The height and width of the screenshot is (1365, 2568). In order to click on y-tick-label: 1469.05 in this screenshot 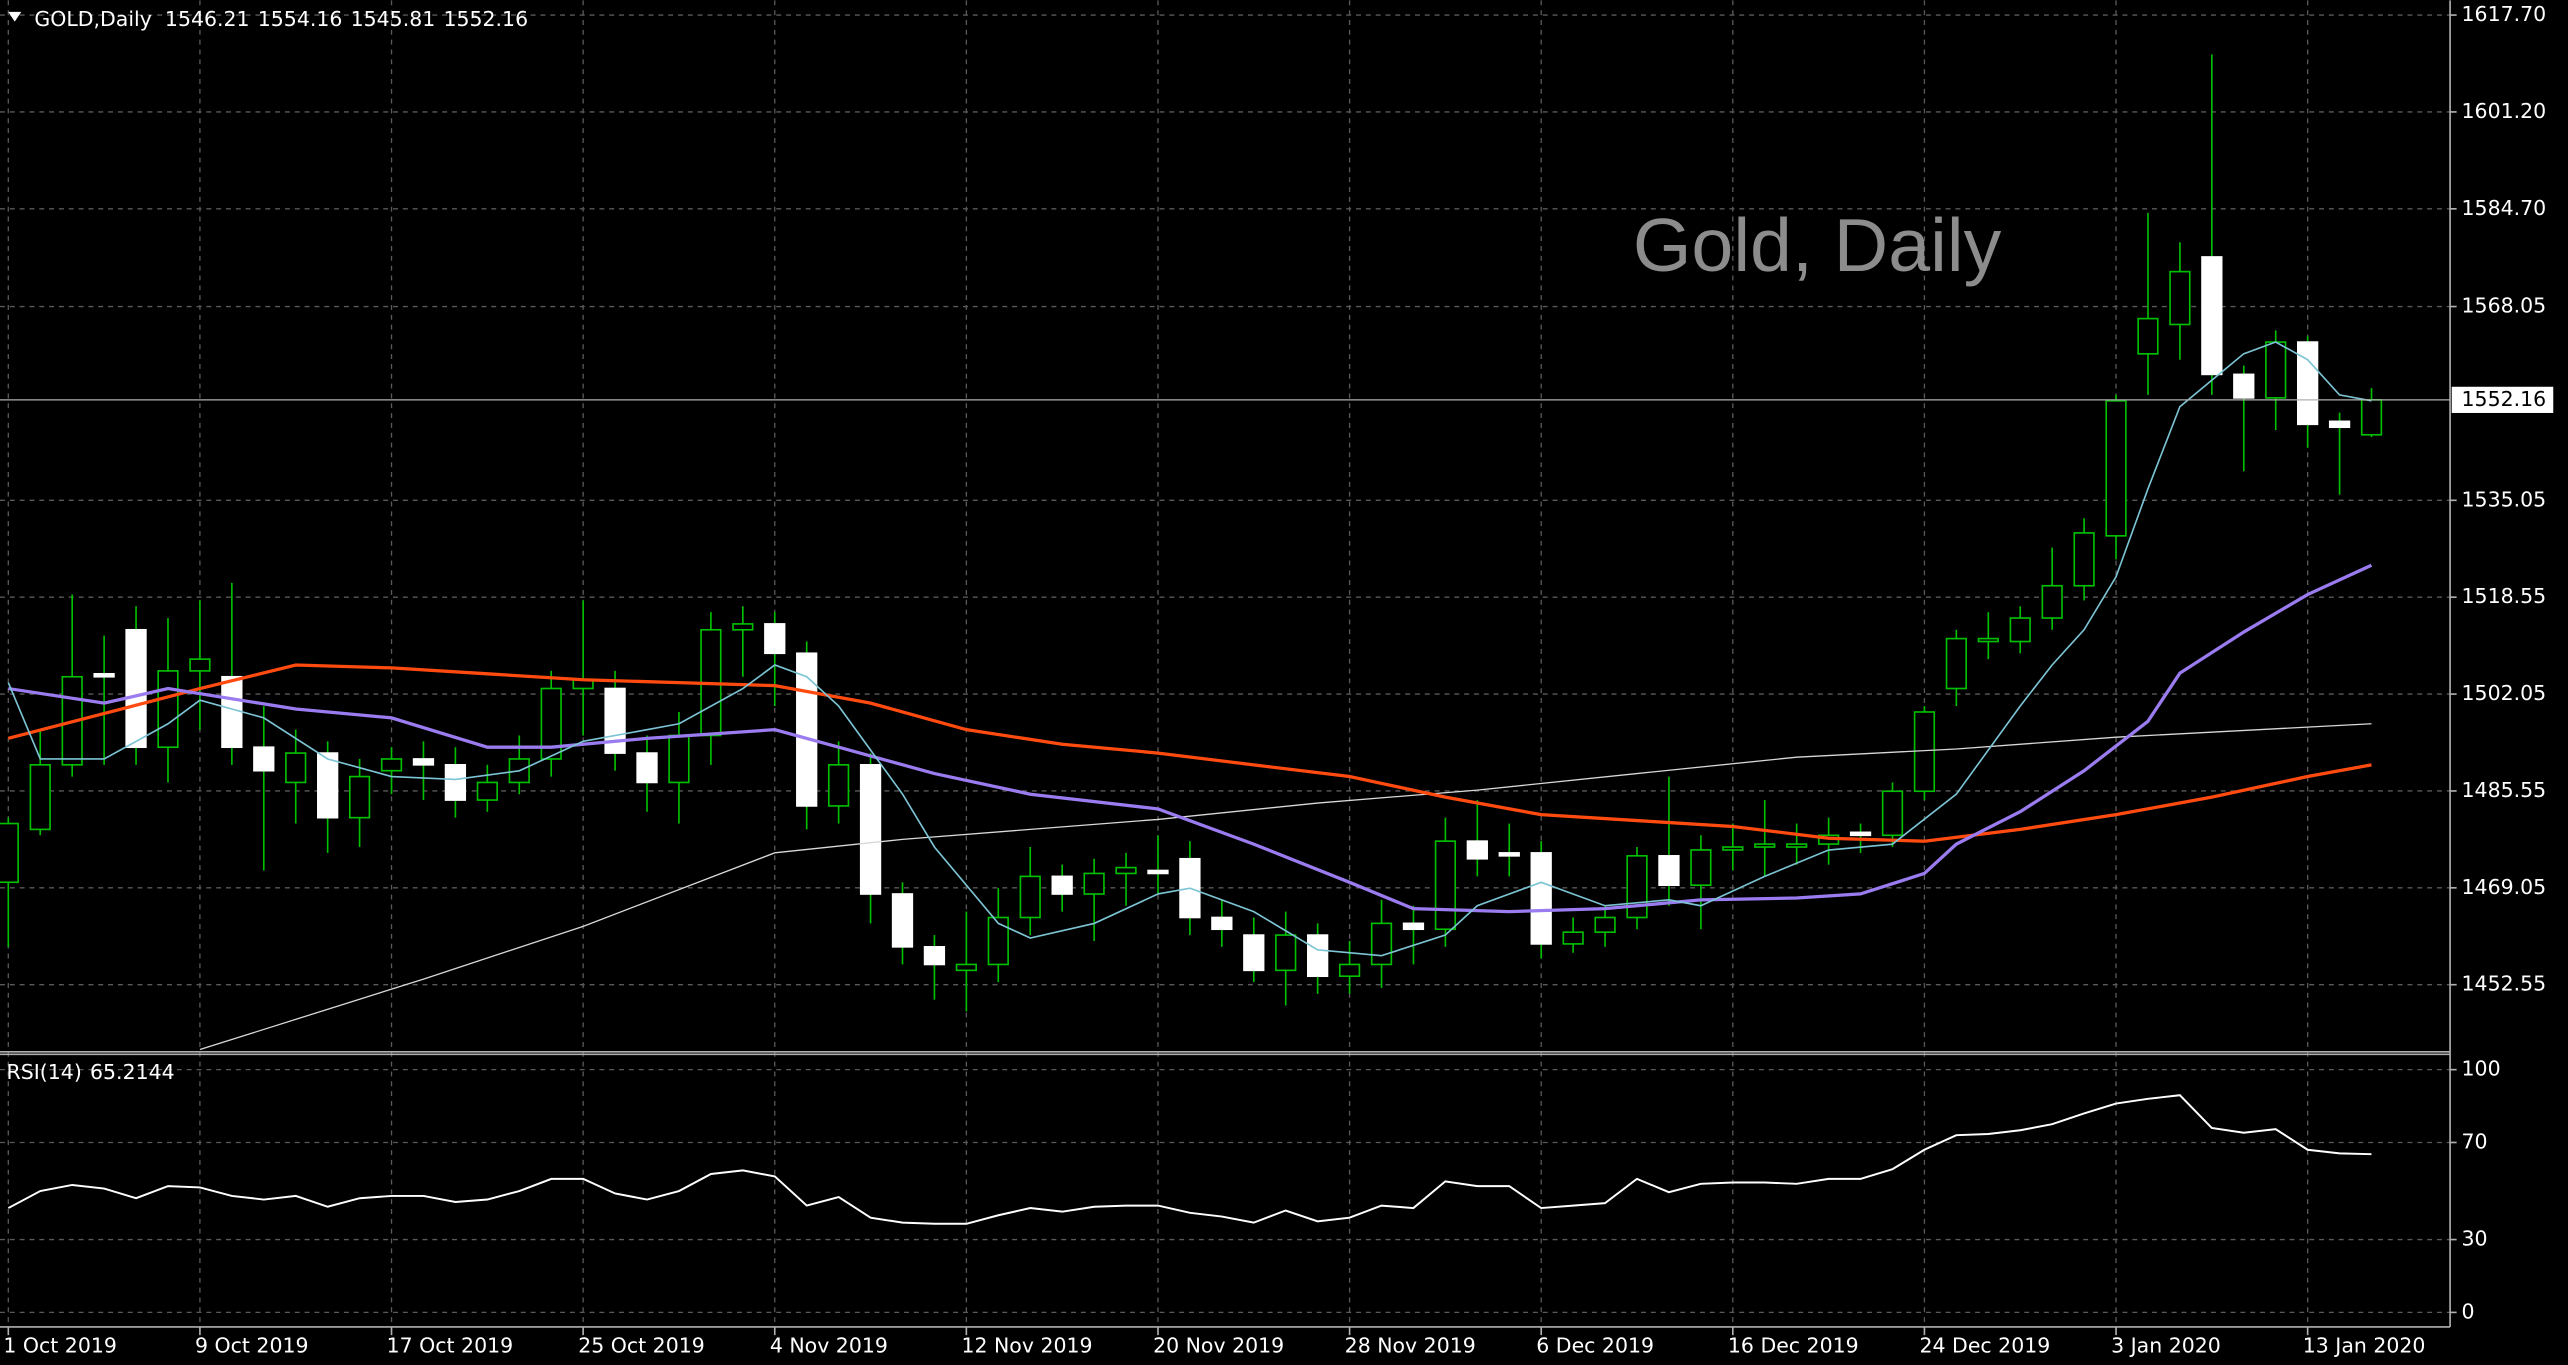, I will do `click(2504, 887)`.